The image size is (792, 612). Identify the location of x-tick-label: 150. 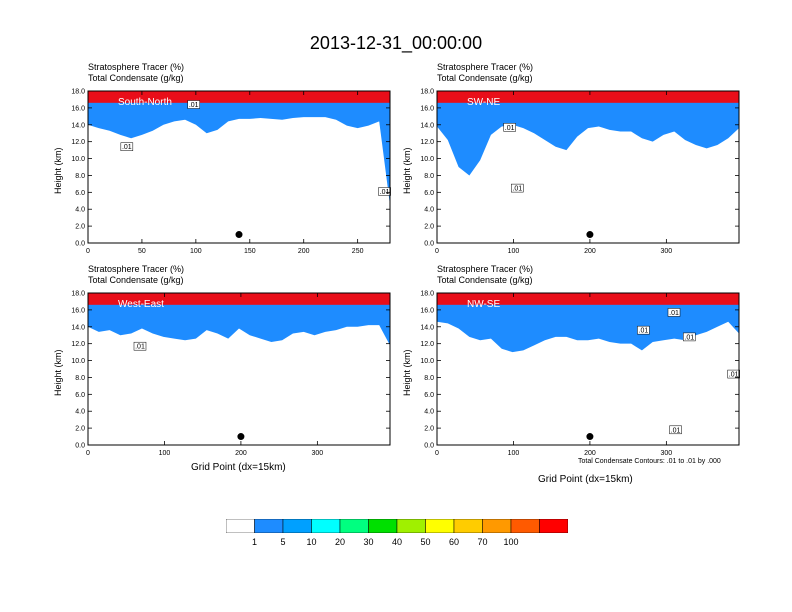
(250, 251).